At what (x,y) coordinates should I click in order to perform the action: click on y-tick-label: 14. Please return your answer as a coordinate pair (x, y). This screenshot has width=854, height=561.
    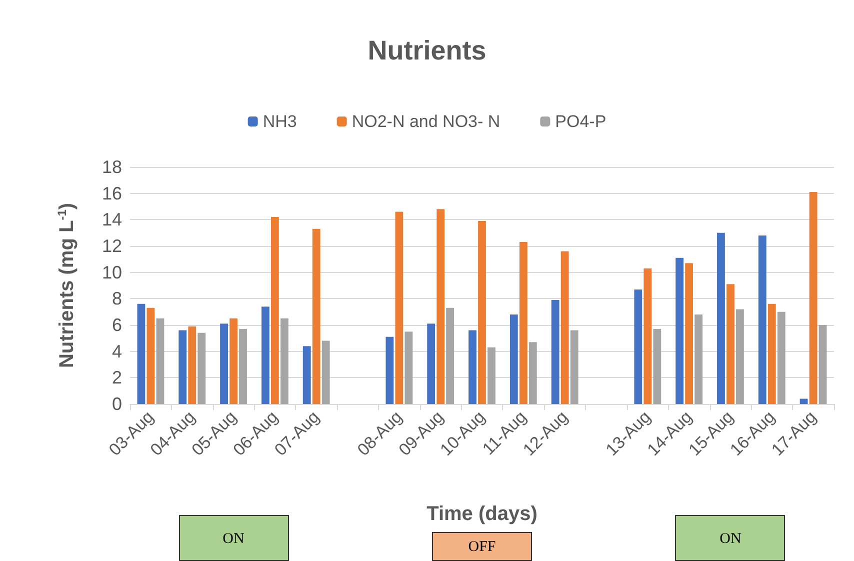
    Looking at the image, I should click on (112, 220).